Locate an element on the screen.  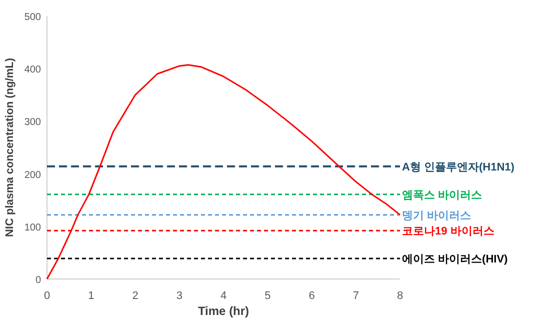
x-tick-label: 7 is located at coordinates (355, 296).